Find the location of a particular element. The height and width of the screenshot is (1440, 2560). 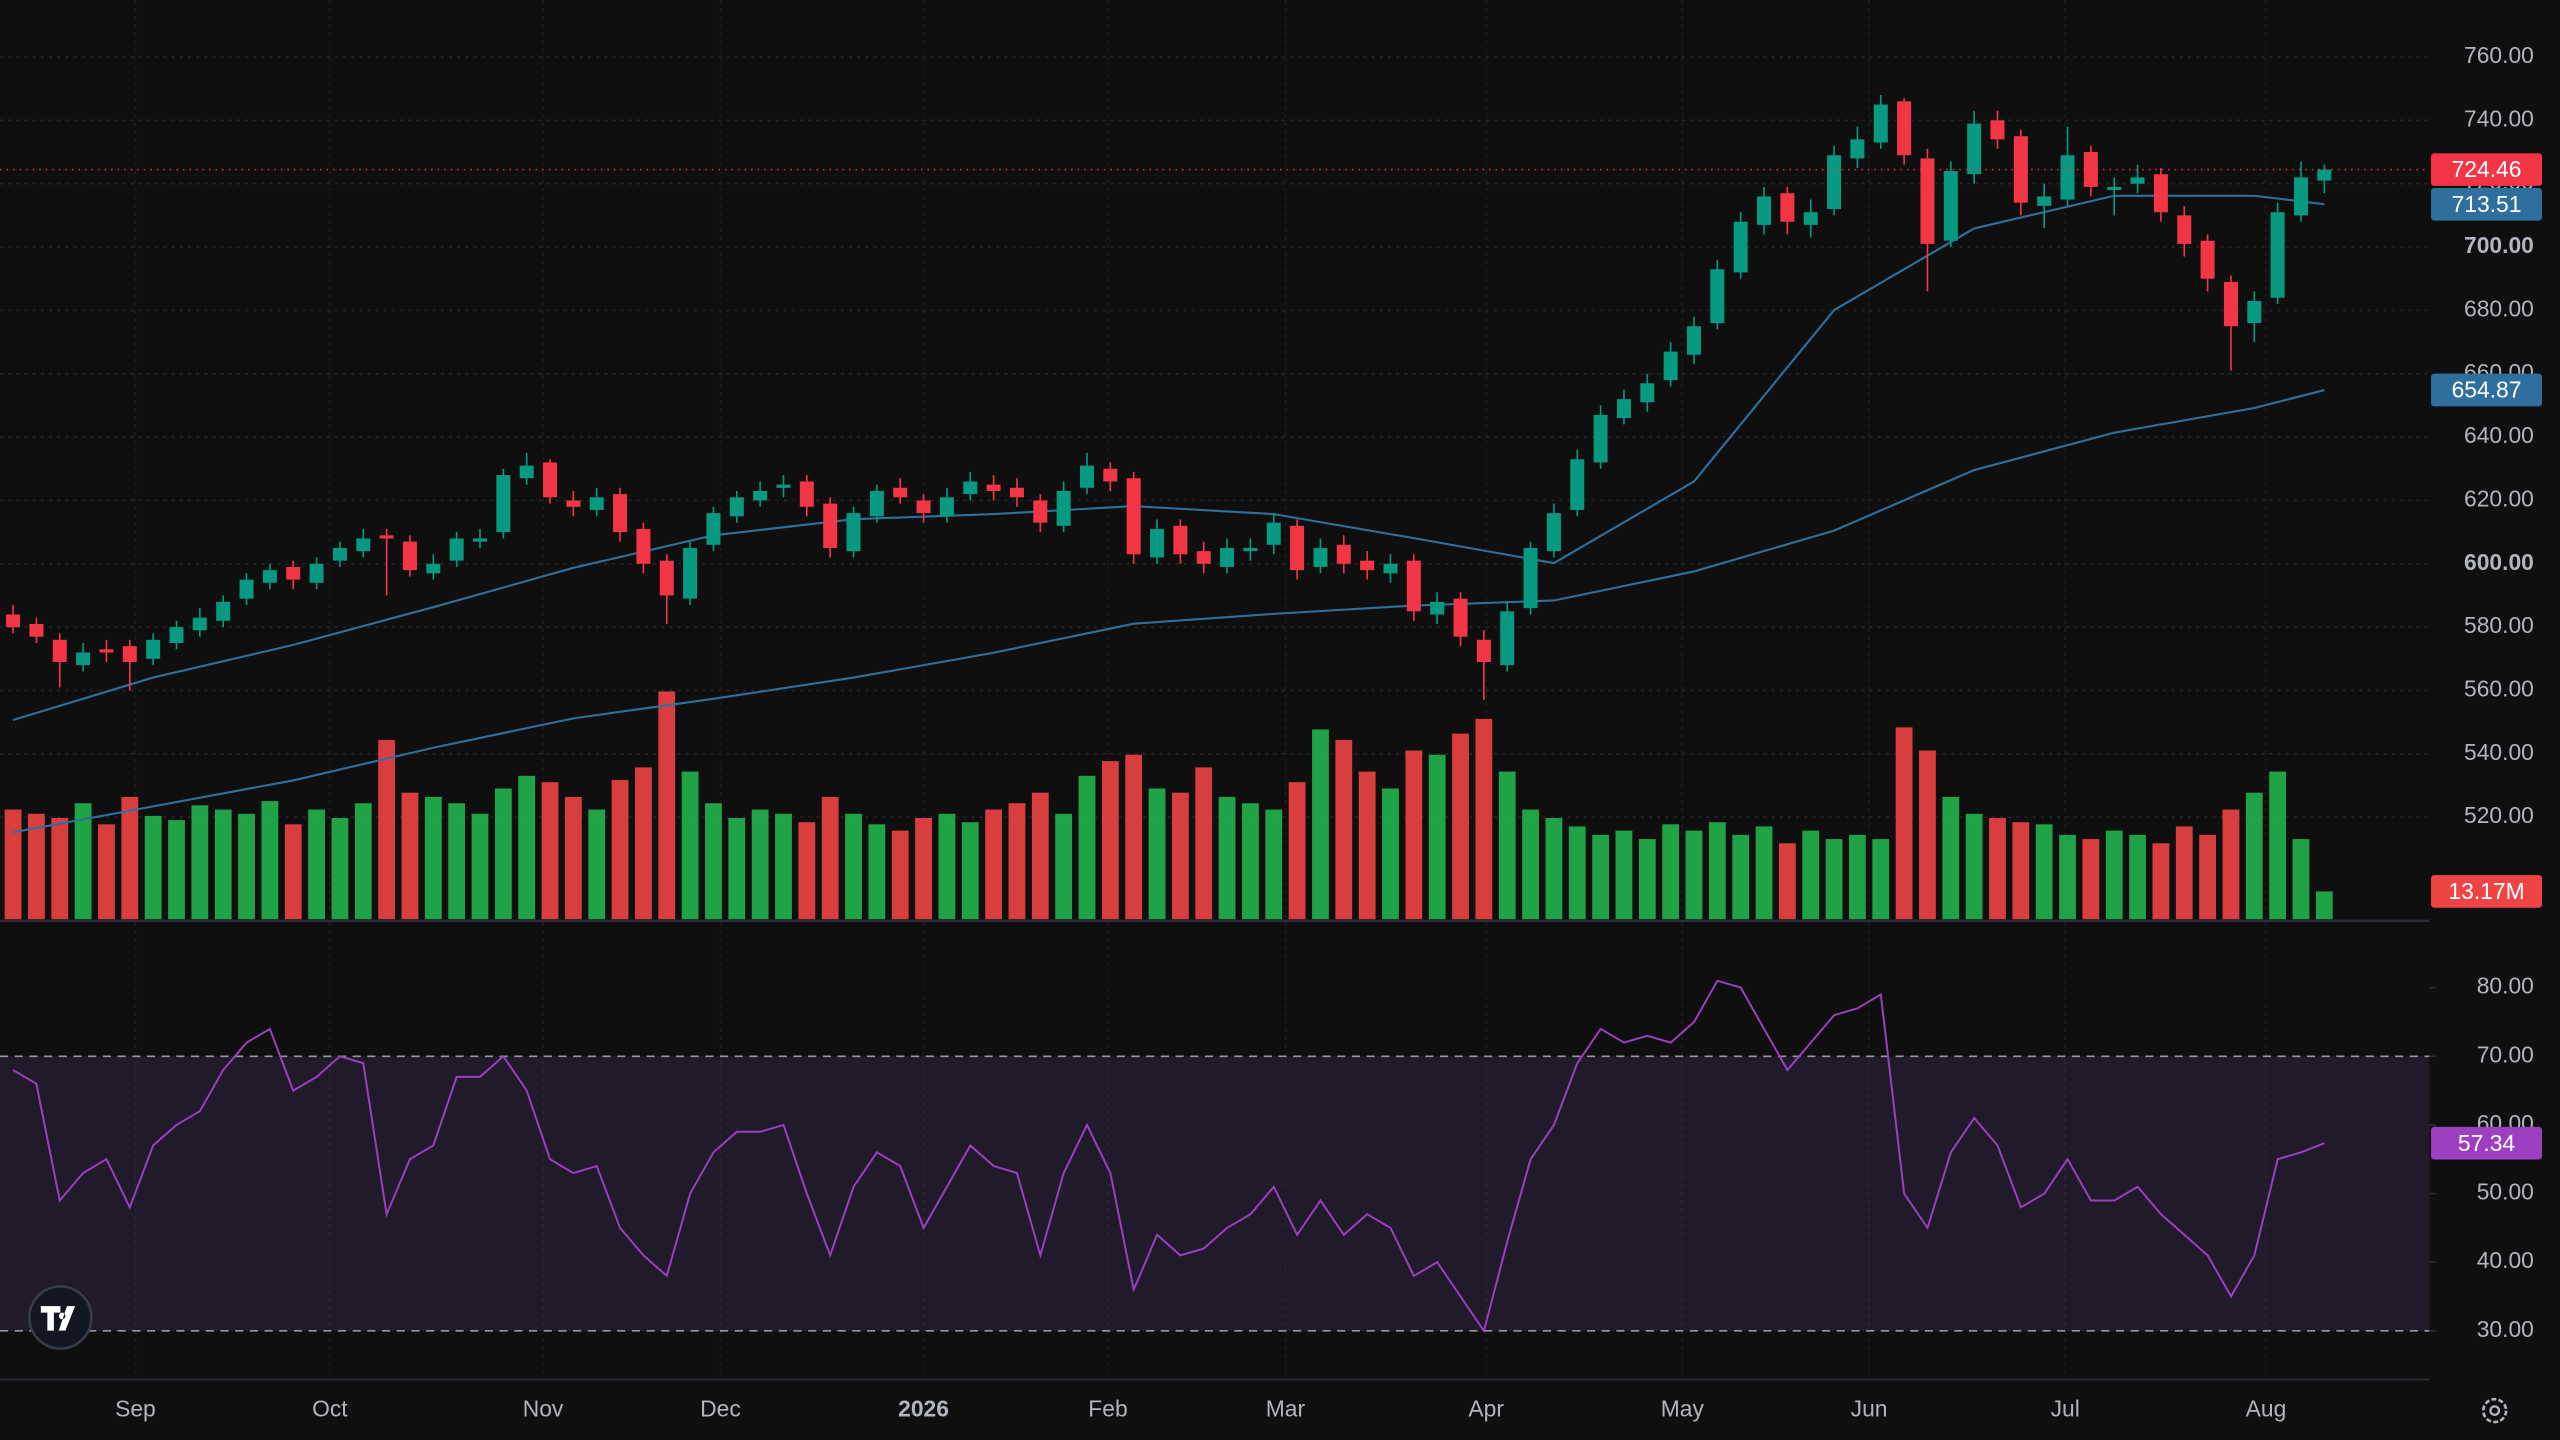

y-tick-label: 50.00 is located at coordinates (2505, 1192).